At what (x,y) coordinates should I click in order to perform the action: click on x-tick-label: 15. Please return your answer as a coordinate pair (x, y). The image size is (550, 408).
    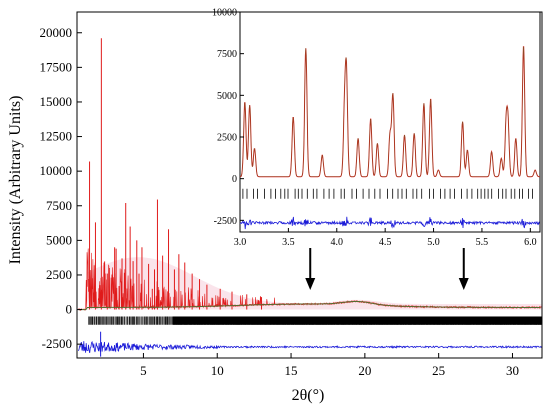
    Looking at the image, I should click on (291, 370).